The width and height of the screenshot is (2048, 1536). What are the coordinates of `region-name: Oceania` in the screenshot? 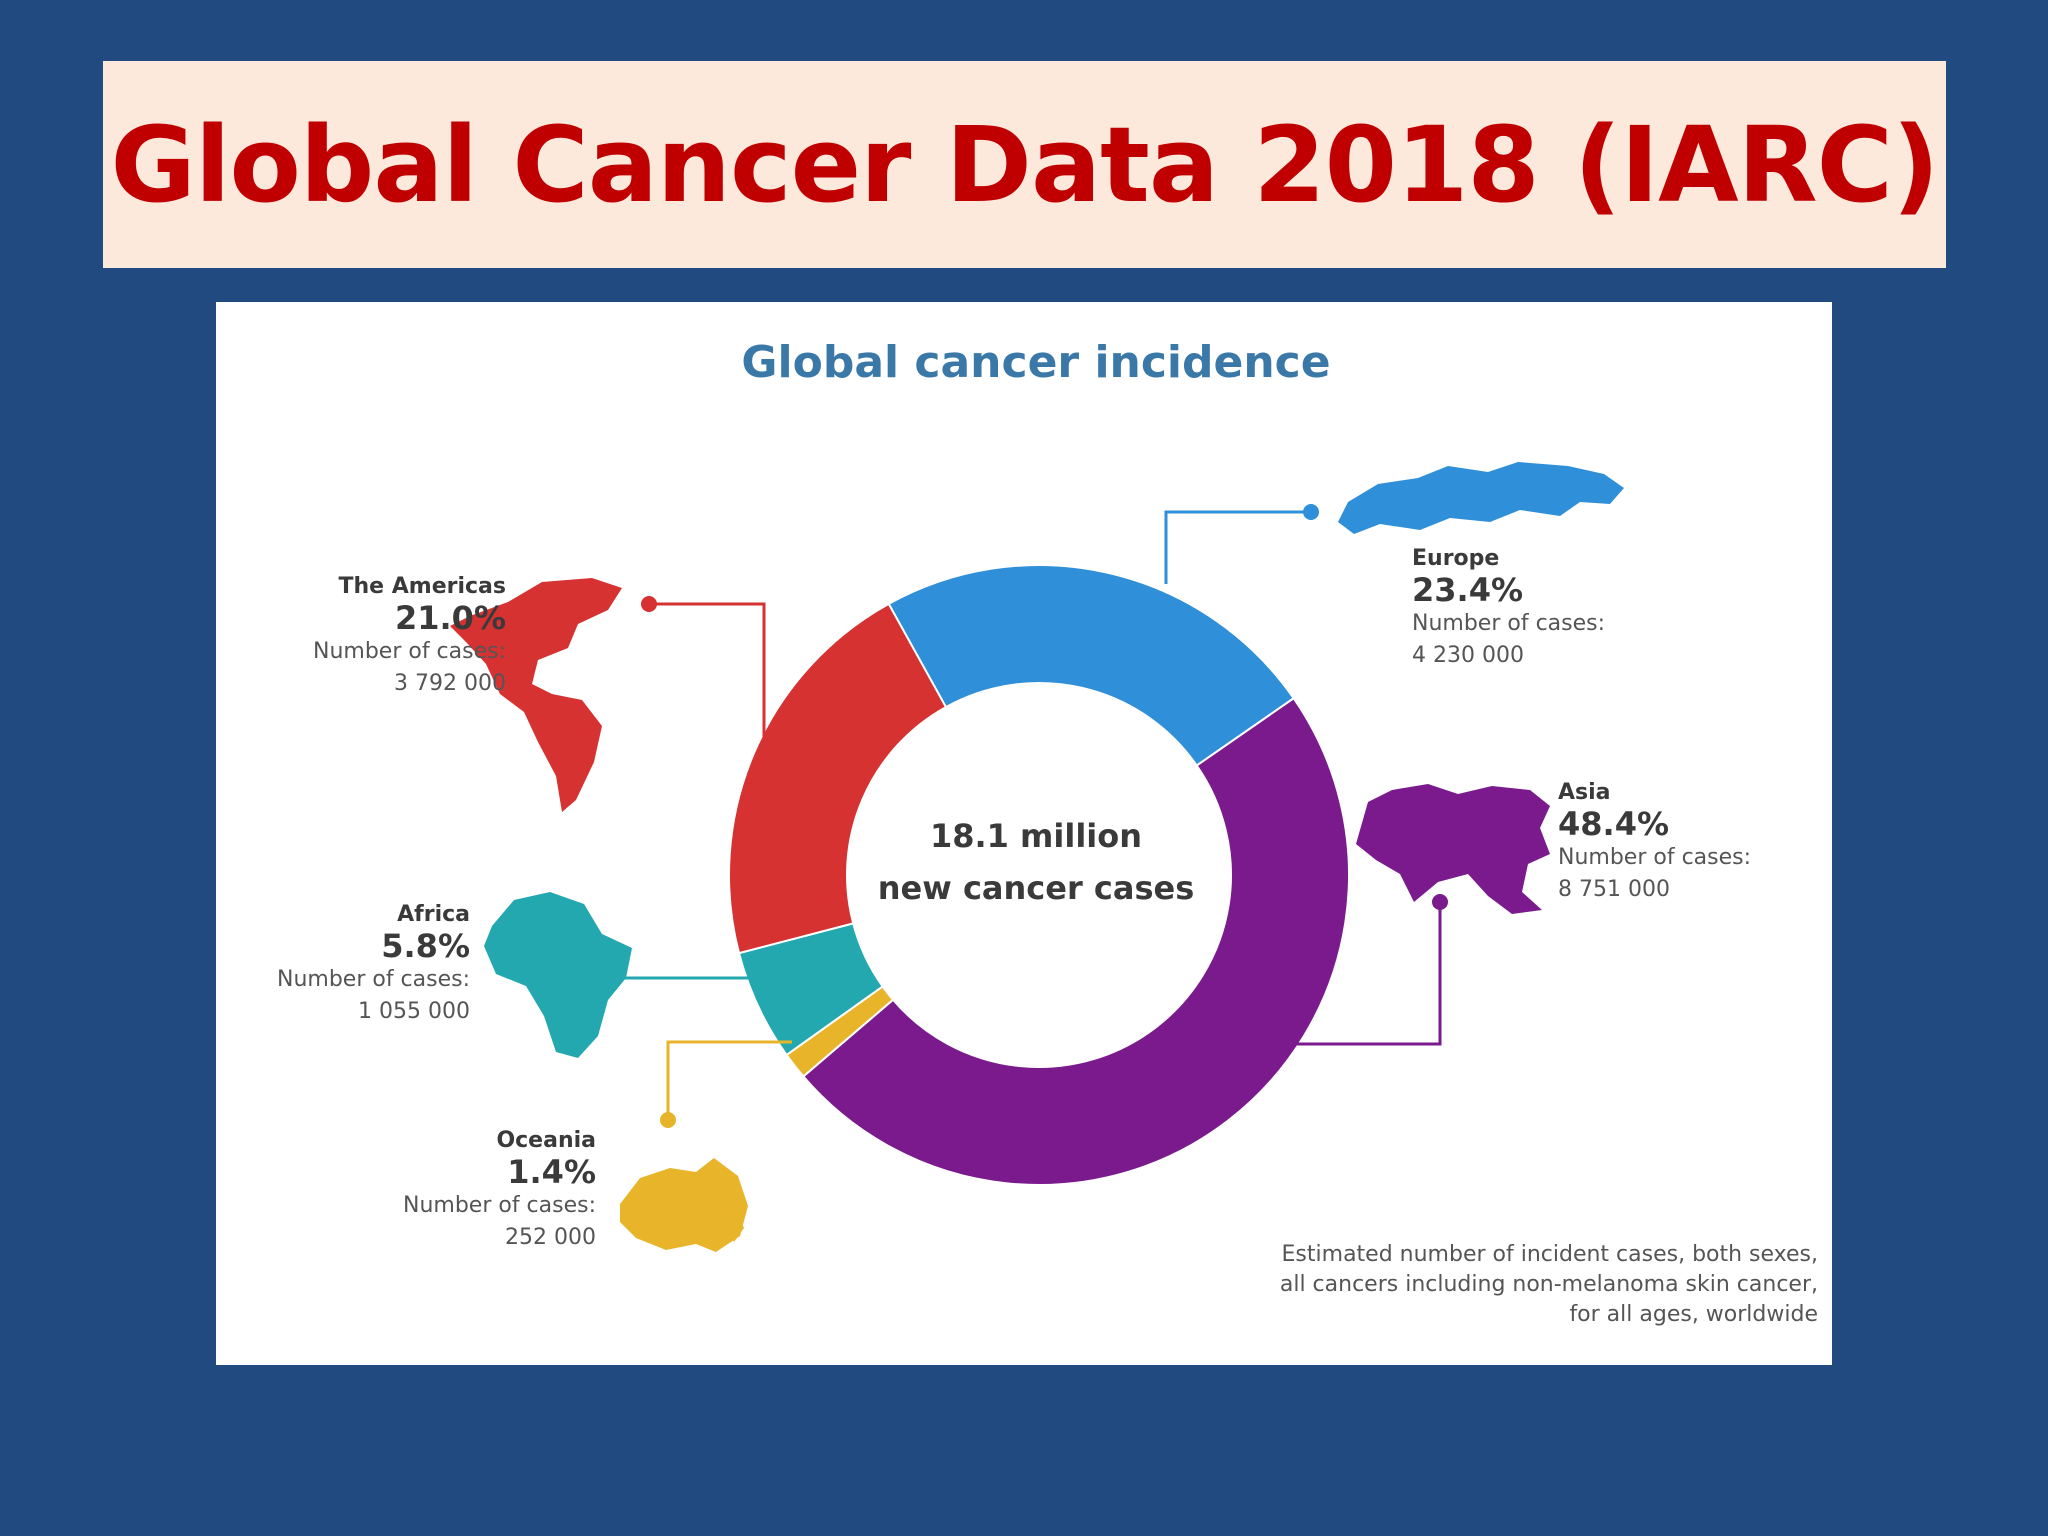 It's located at (546, 1140).